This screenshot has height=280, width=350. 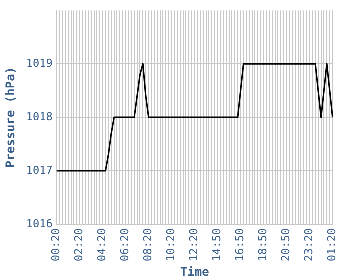 I want to click on y-tick-label: 1018, so click(x=39, y=117).